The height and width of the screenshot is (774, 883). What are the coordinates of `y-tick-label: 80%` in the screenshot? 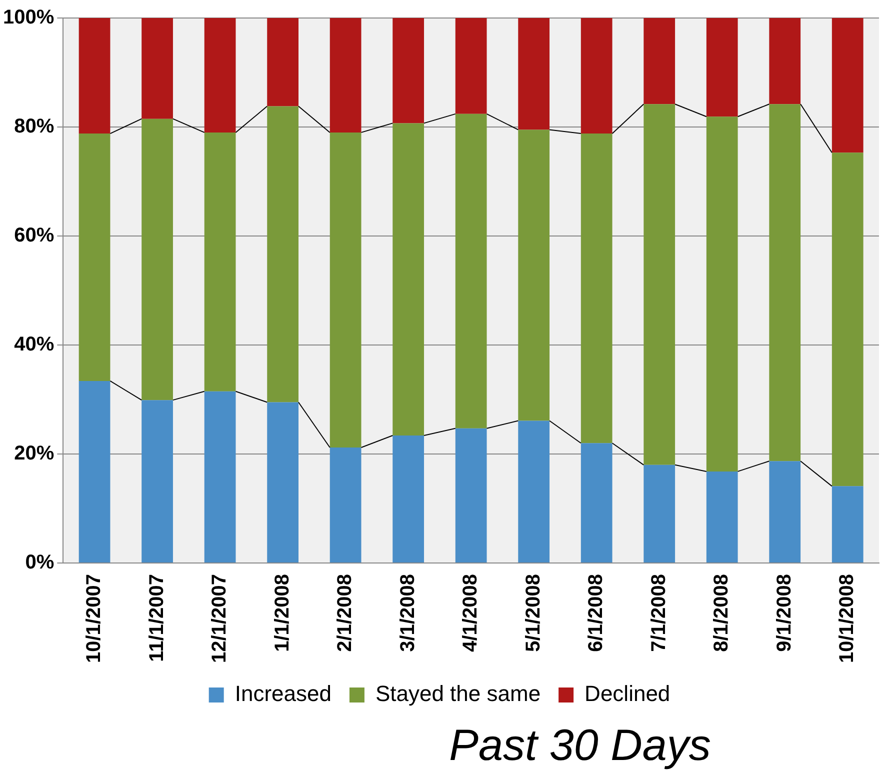 It's located at (34, 127).